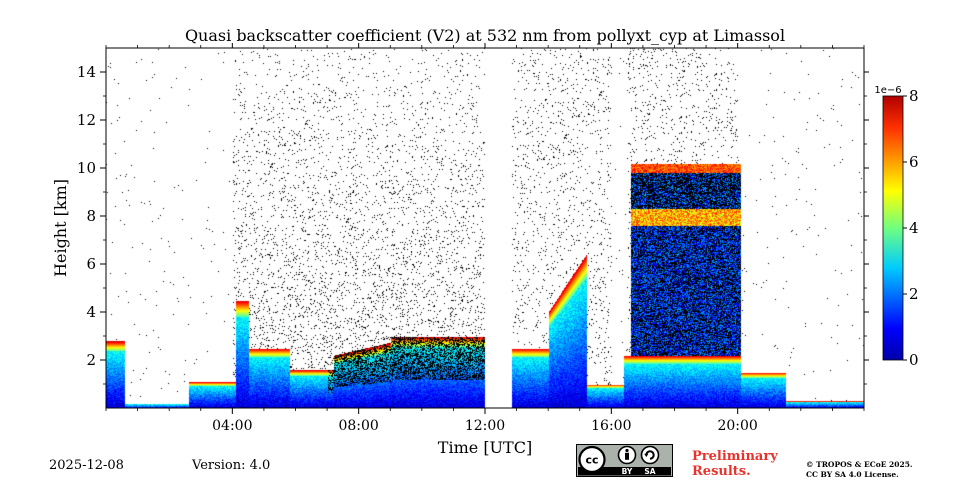 This screenshot has height=480, width=960. What do you see at coordinates (232, 426) in the screenshot?
I see `x-tick-label: 04:00` at bounding box center [232, 426].